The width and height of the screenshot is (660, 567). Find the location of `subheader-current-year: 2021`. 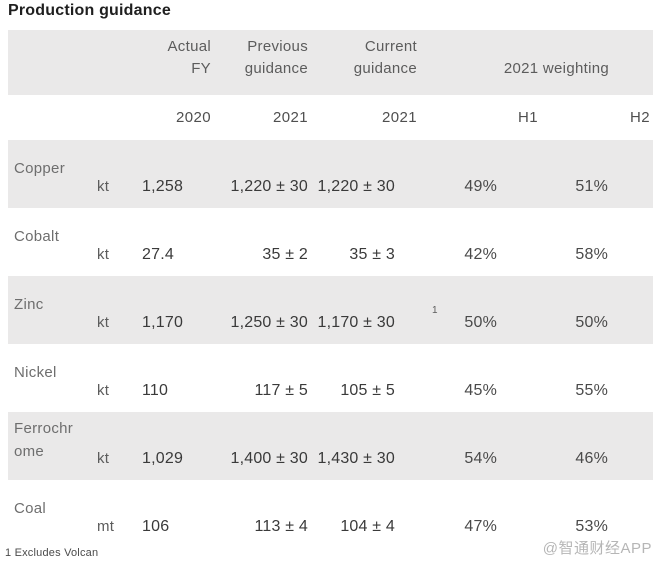

subheader-current-year: 2021 is located at coordinates (399, 117).